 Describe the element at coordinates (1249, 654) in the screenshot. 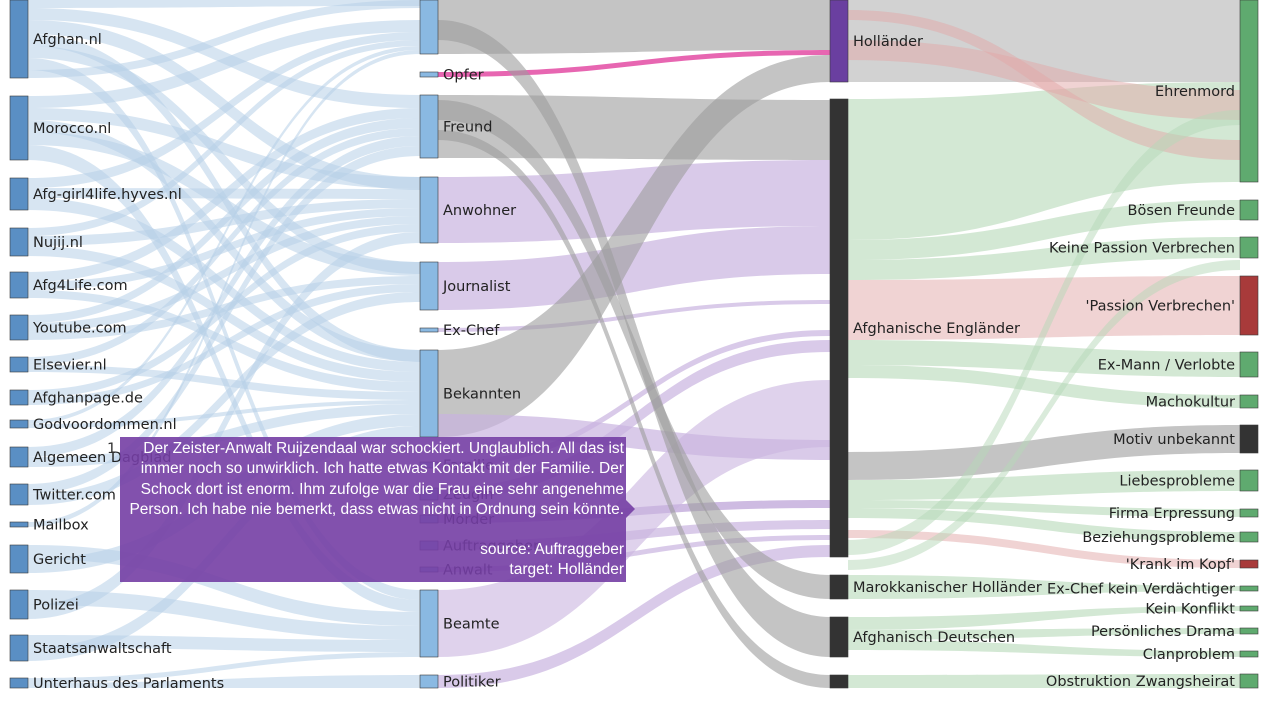

I see `node-clanproblem` at that location.